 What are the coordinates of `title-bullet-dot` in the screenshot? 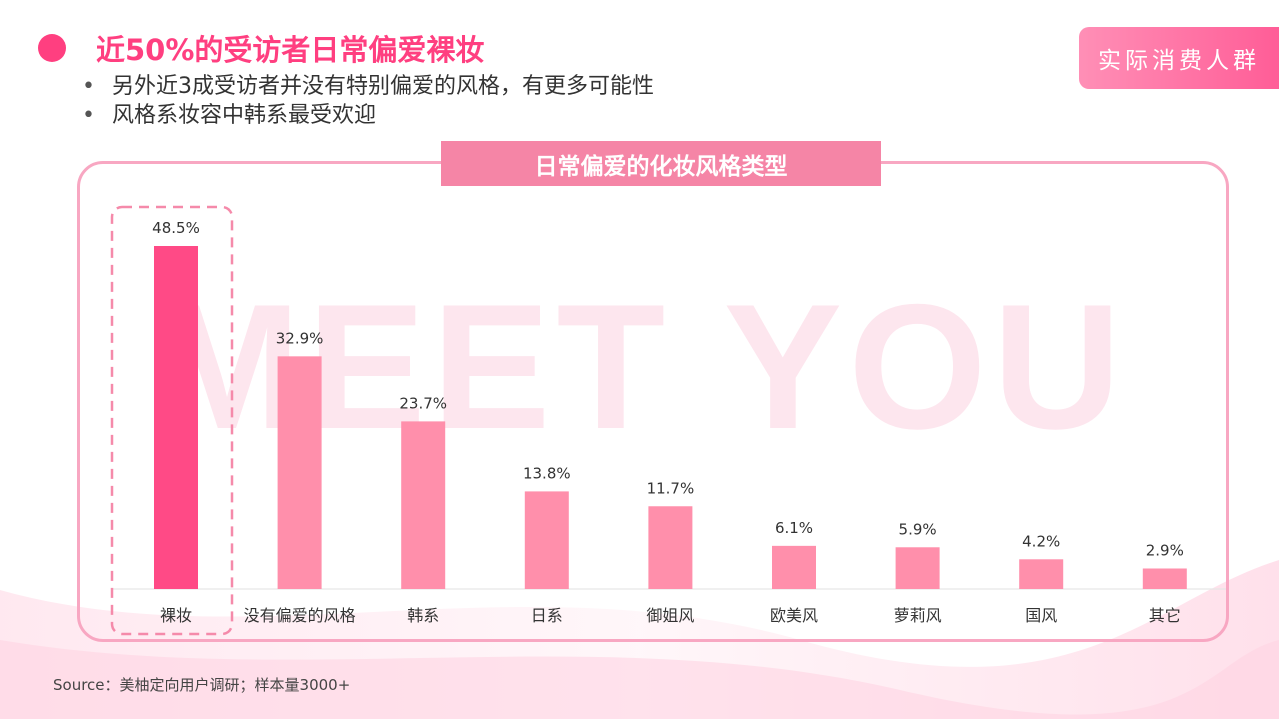 It's located at (52, 48).